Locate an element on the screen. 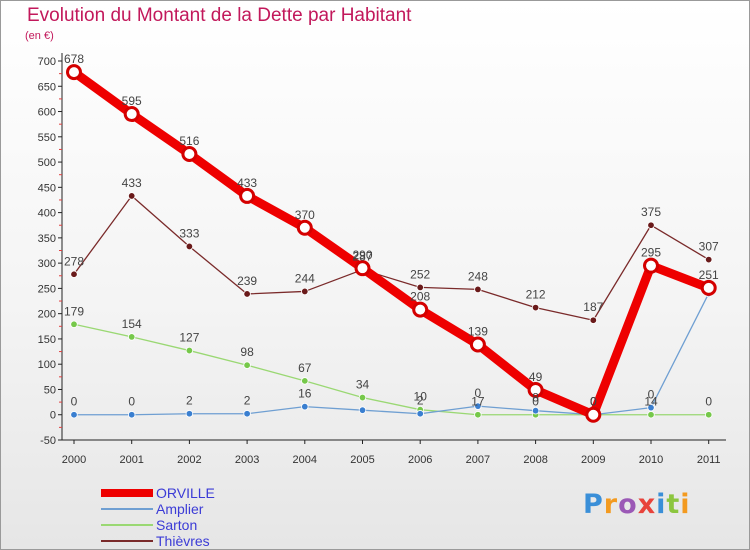 The image size is (750, 550). y-tick-label: 150 is located at coordinates (47, 340).